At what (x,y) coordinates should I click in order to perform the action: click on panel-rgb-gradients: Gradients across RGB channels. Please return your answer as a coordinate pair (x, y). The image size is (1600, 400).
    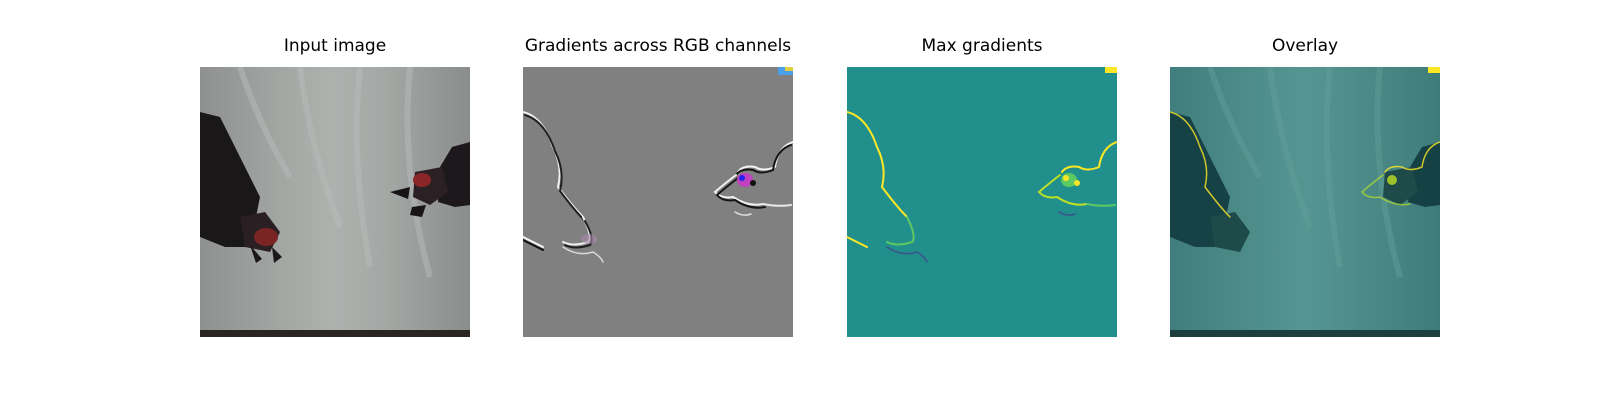
    Looking at the image, I should click on (658, 188).